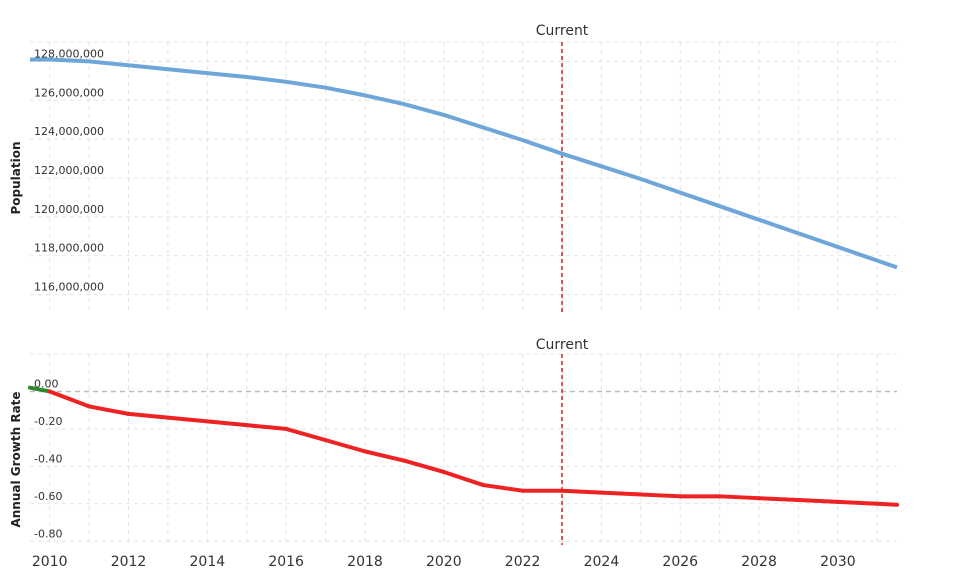 This screenshot has width=978, height=578. What do you see at coordinates (286, 562) in the screenshot?
I see `x-tick-label: 2016` at bounding box center [286, 562].